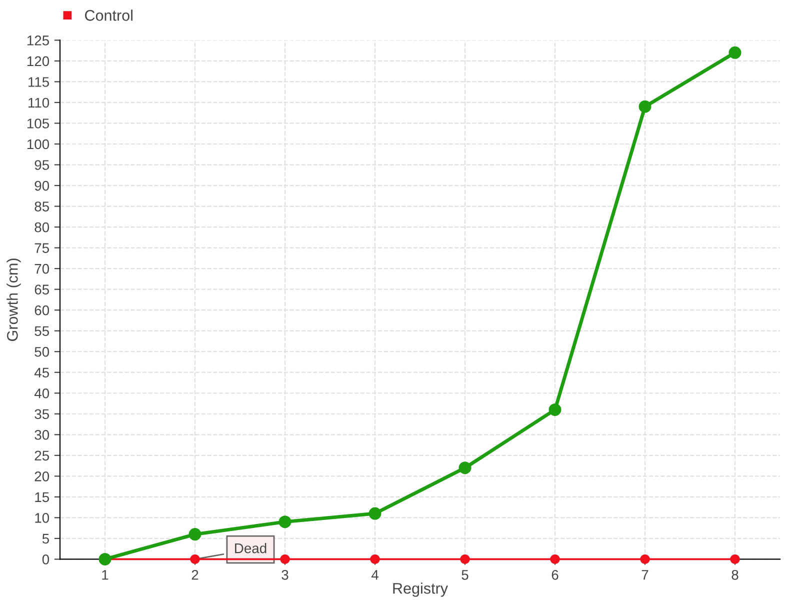 This screenshot has height=600, width=800. Describe the element at coordinates (42, 310) in the screenshot. I see `y-tick-label: 60` at that location.